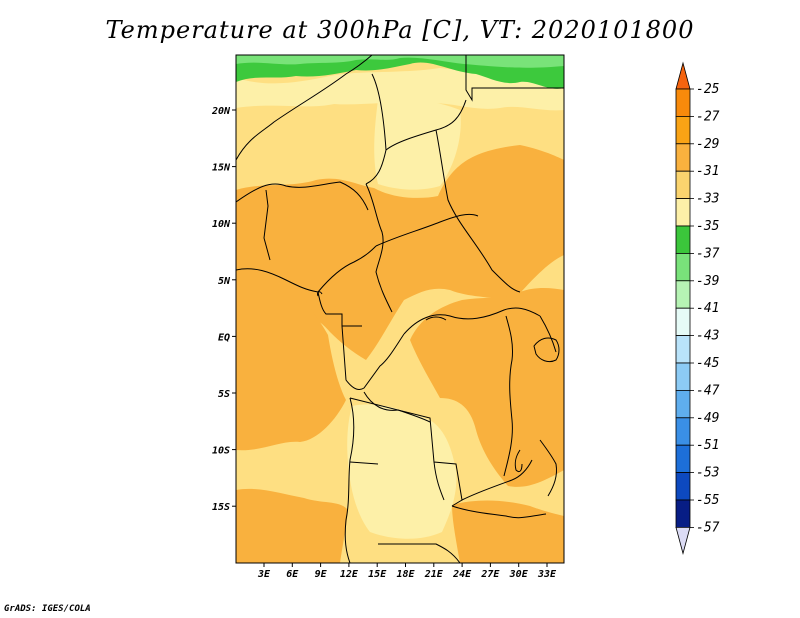 The height and width of the screenshot is (618, 800). What do you see at coordinates (221, 111) in the screenshot?
I see `lat-tick-label: 20N` at bounding box center [221, 111].